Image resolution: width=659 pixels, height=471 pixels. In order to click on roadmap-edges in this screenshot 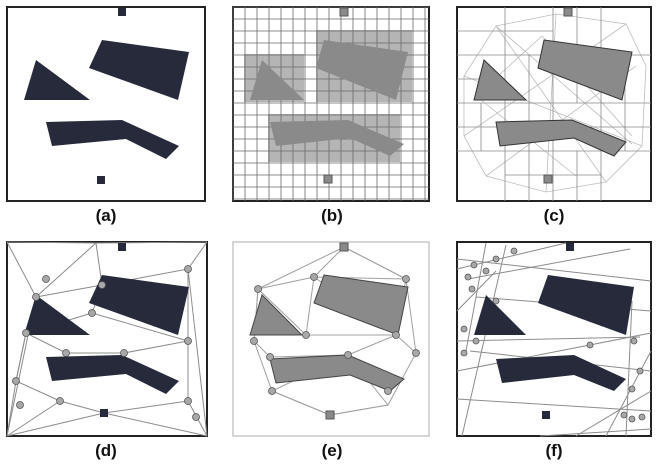, I will do `click(107, 339)`.